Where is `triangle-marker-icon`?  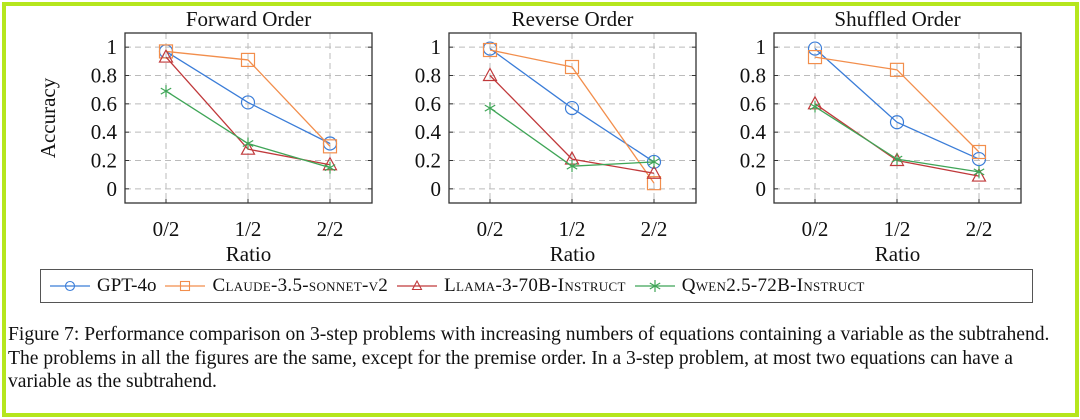 triangle-marker-icon is located at coordinates (417, 285).